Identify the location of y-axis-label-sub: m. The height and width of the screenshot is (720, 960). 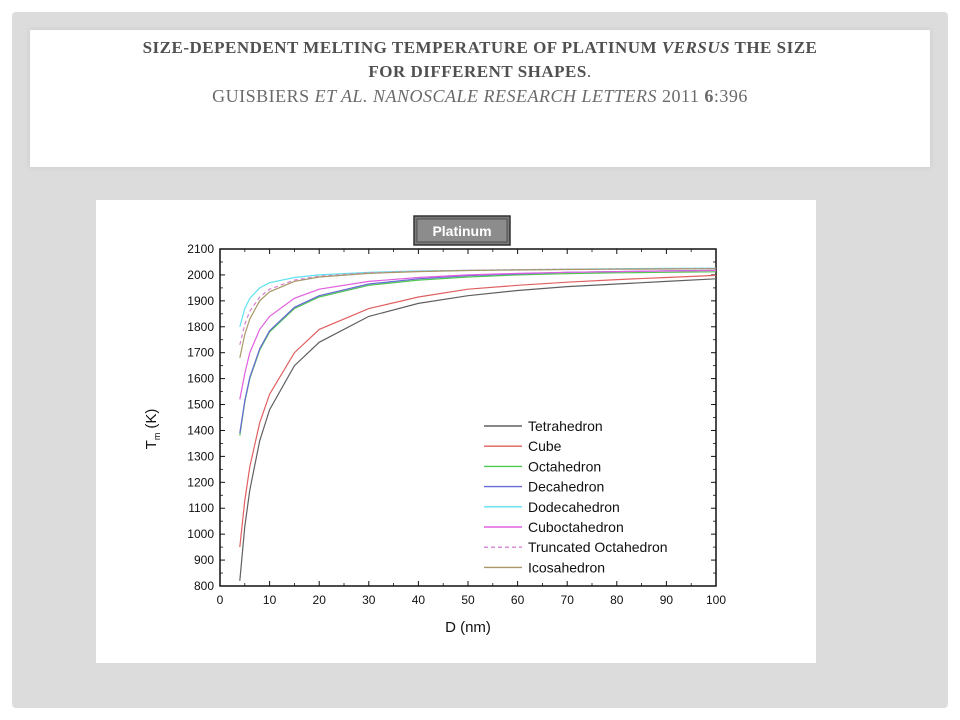
(157, 437).